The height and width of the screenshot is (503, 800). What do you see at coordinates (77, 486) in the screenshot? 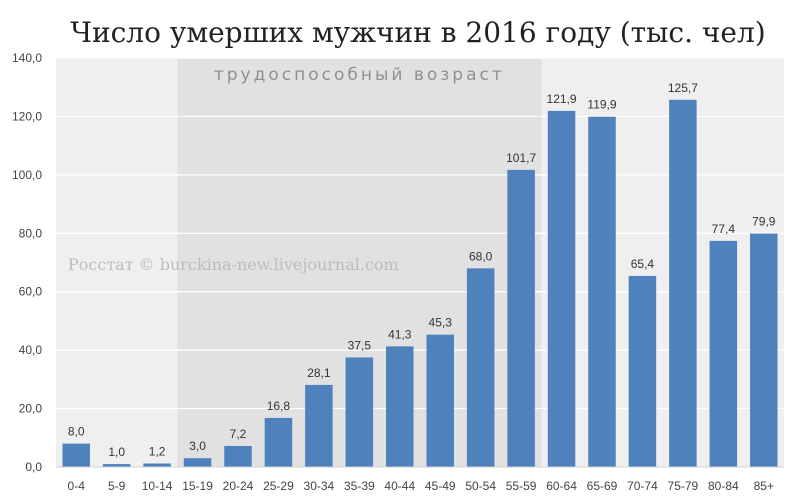
I see `x-tick-label: 0-4` at bounding box center [77, 486].